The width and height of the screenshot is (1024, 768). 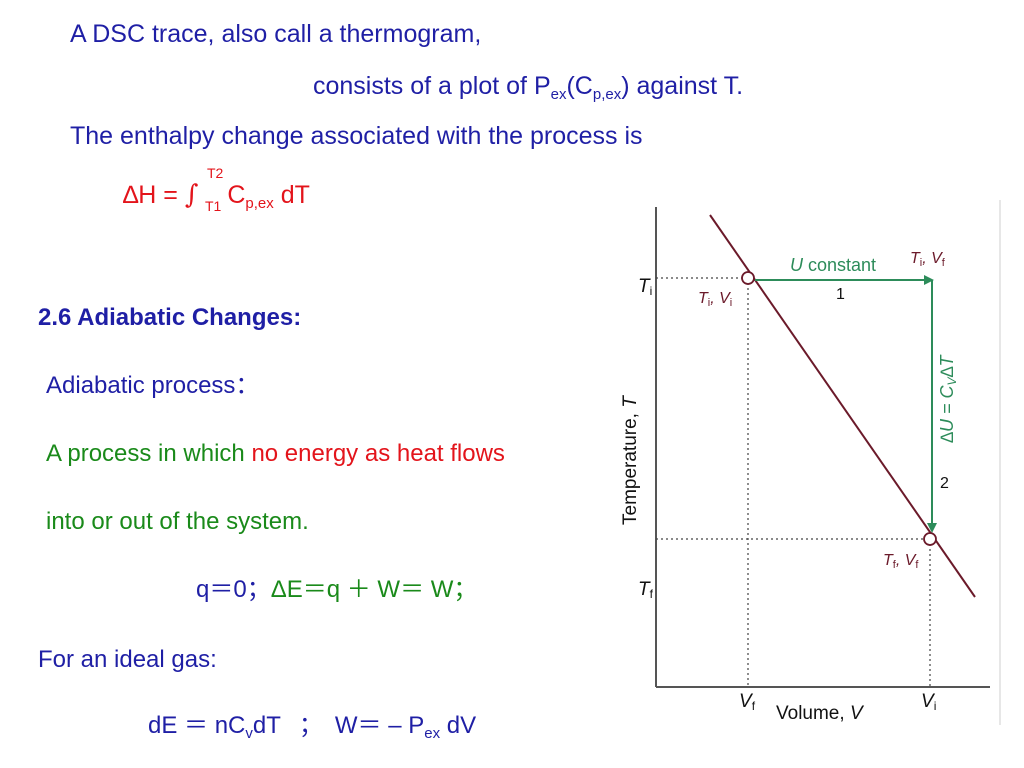 What do you see at coordinates (170, 317) in the screenshot?
I see `section-title: 2.6 Adiabatic Changes:` at bounding box center [170, 317].